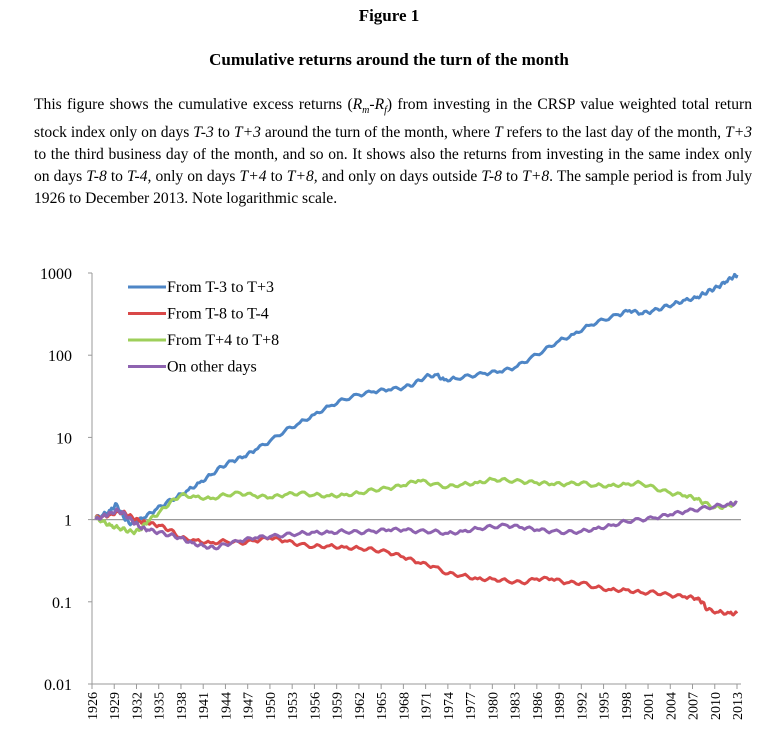  What do you see at coordinates (372, 104) in the screenshot?
I see `caption-run: -` at bounding box center [372, 104].